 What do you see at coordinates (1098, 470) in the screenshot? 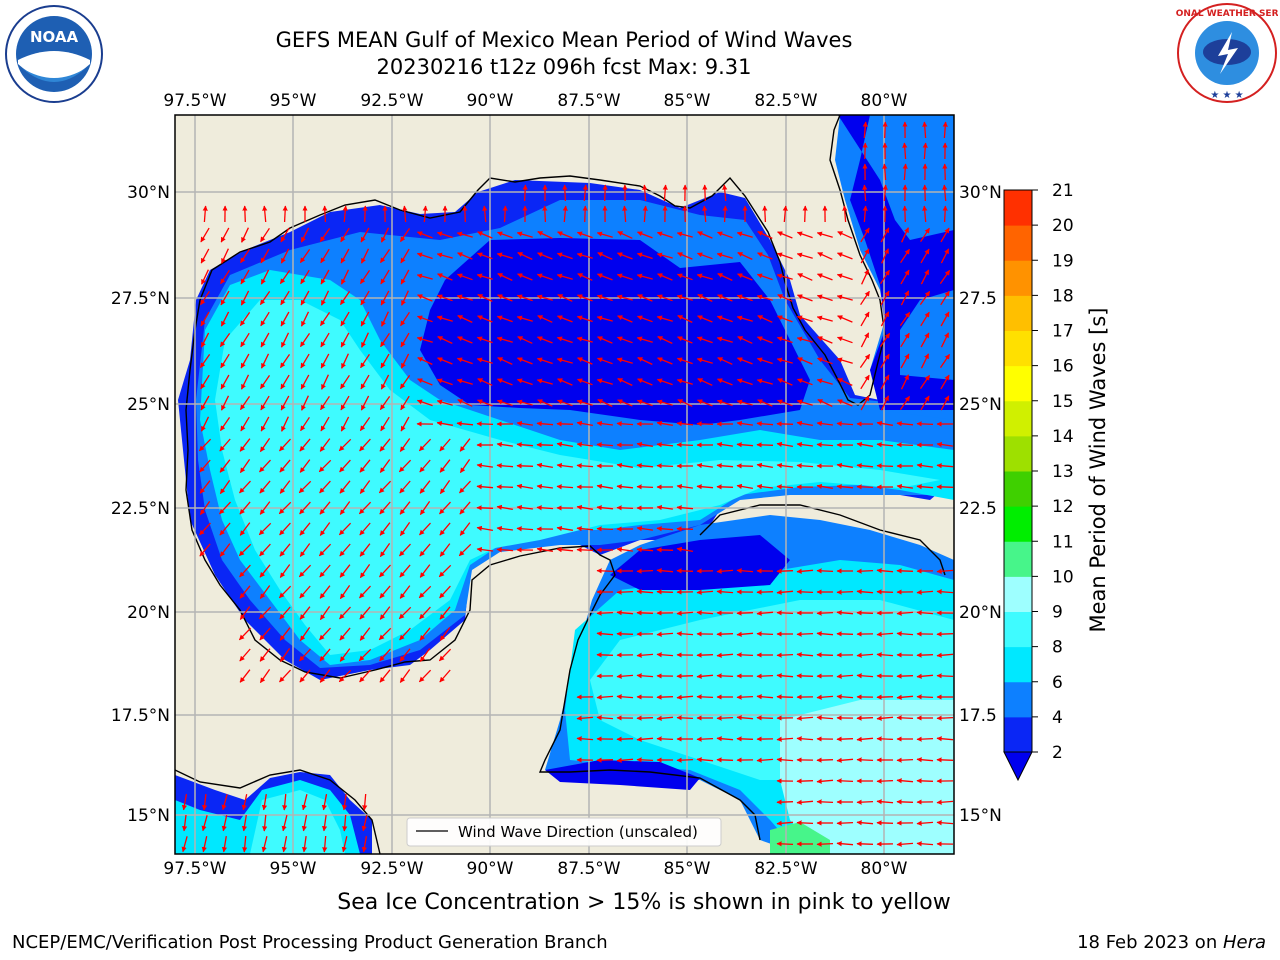
I see `colorbar-label: Mean Period of Wind Waves [s]` at bounding box center [1098, 470].